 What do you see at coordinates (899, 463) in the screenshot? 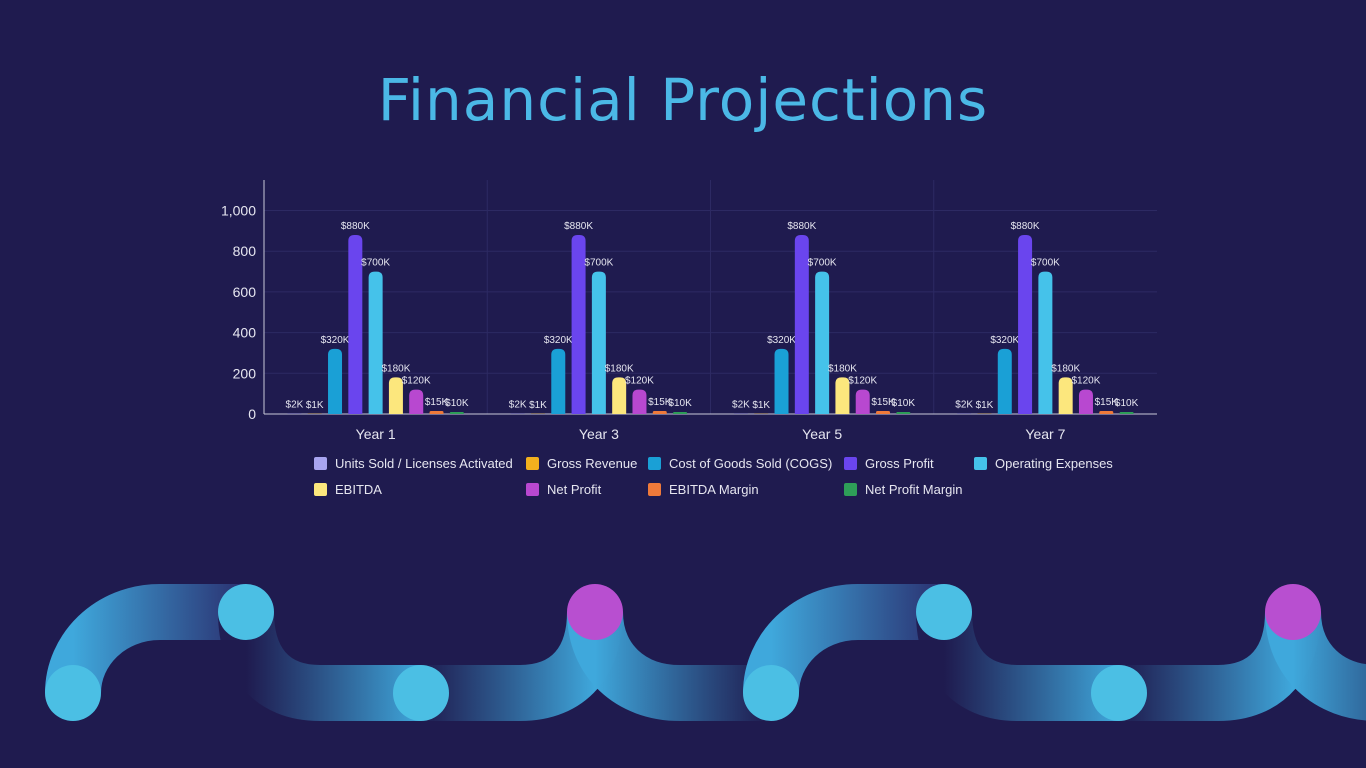
I see `legend-label: Gross Profit` at bounding box center [899, 463].